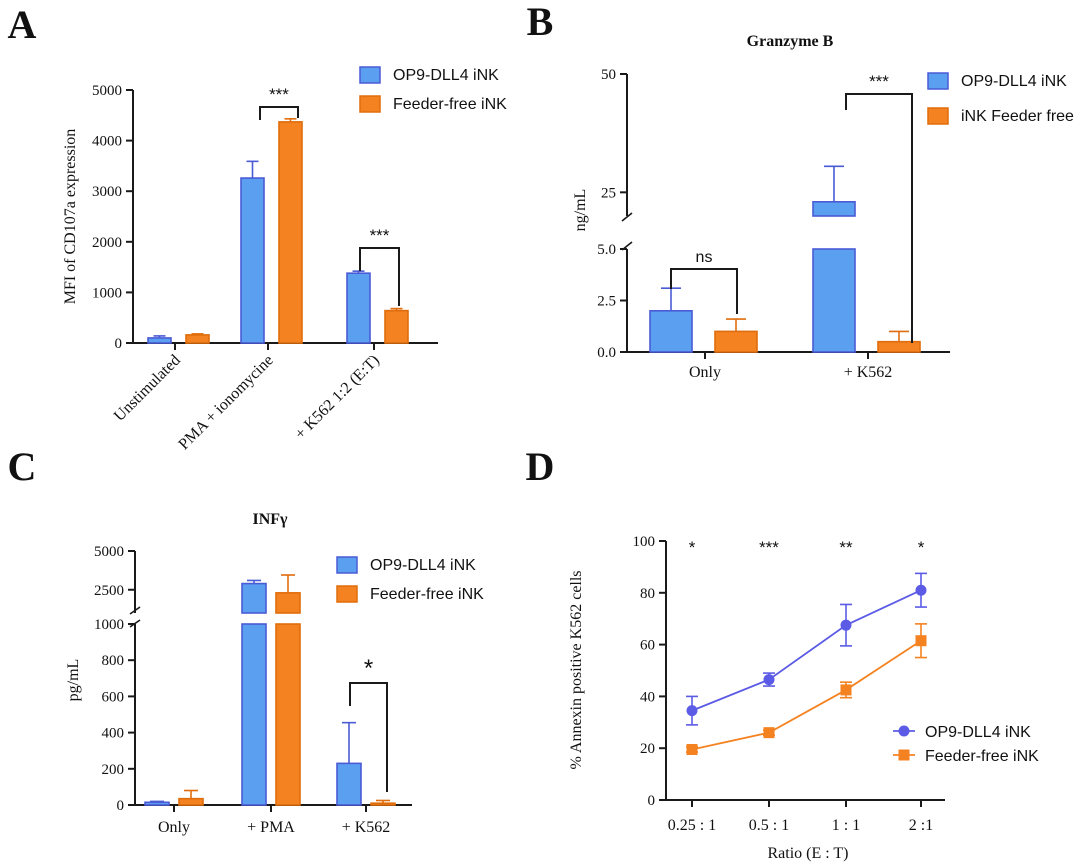  I want to click on chart-title: INFγ, so click(270, 519).